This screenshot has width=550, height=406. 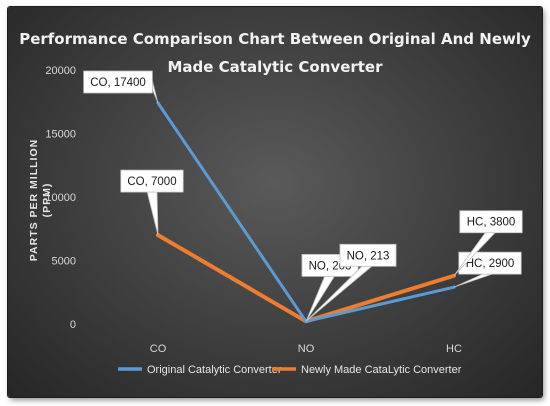 I want to click on data-label-s1-1: NO, 213, so click(x=351, y=282).